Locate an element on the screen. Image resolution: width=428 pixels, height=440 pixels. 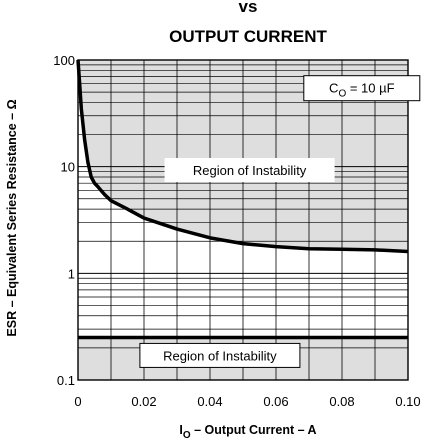
legend-box is located at coordinates (362, 88).